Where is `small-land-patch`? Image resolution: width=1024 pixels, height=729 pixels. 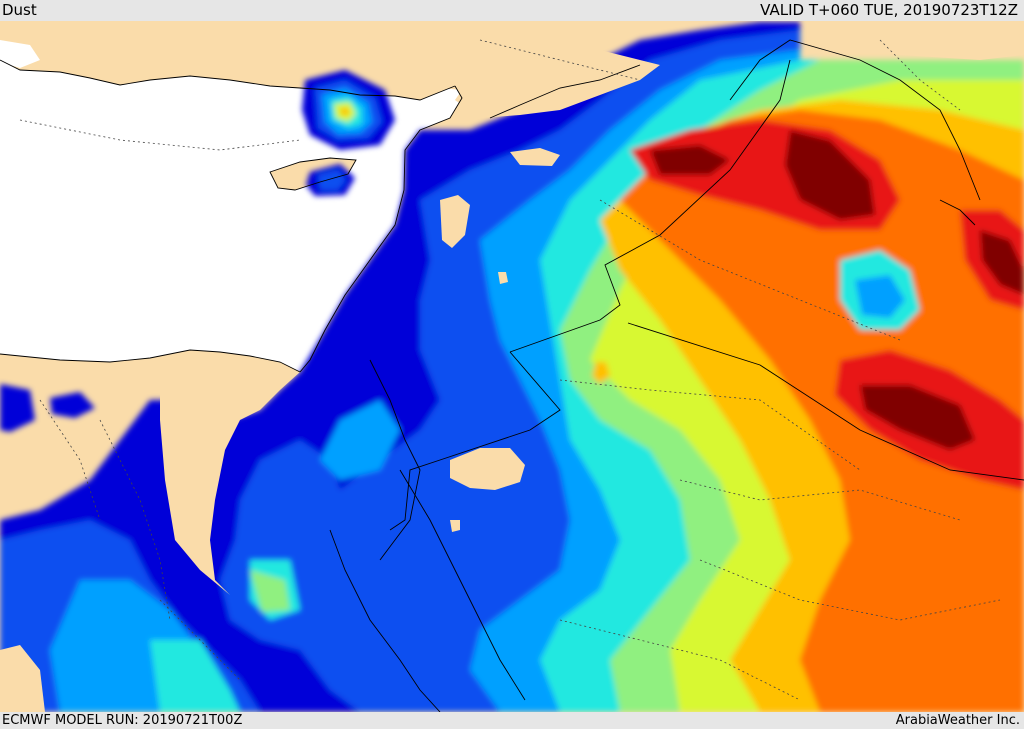 small-land-patch is located at coordinates (535, 157).